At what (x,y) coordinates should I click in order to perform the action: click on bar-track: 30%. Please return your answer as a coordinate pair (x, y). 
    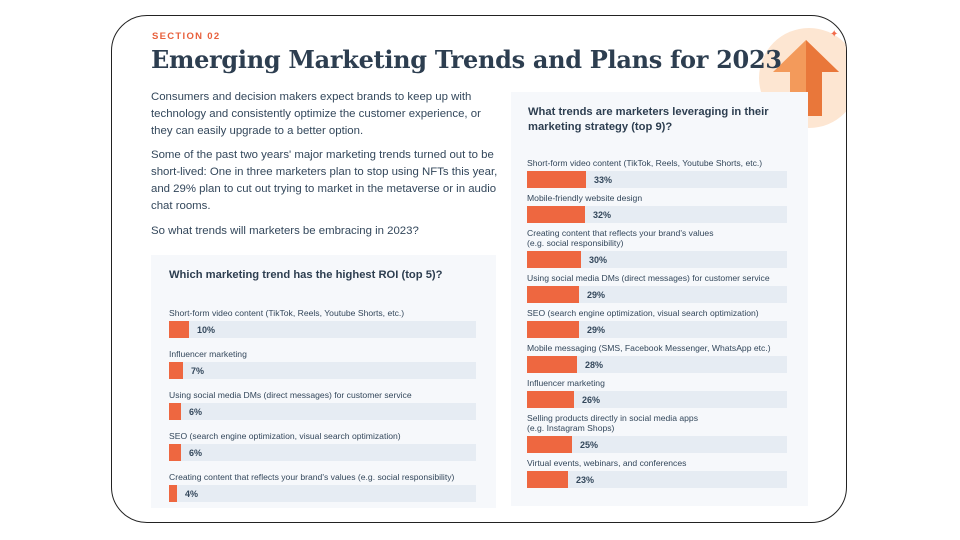
    Looking at the image, I should click on (657, 259).